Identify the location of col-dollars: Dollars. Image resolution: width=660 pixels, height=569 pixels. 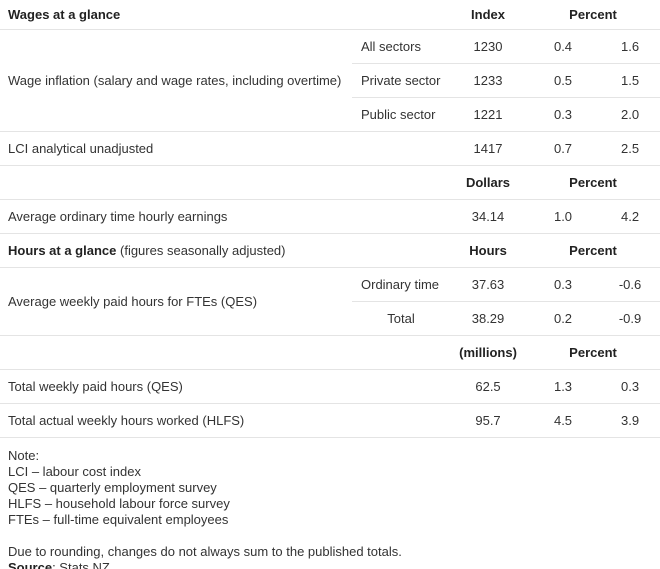
(488, 182).